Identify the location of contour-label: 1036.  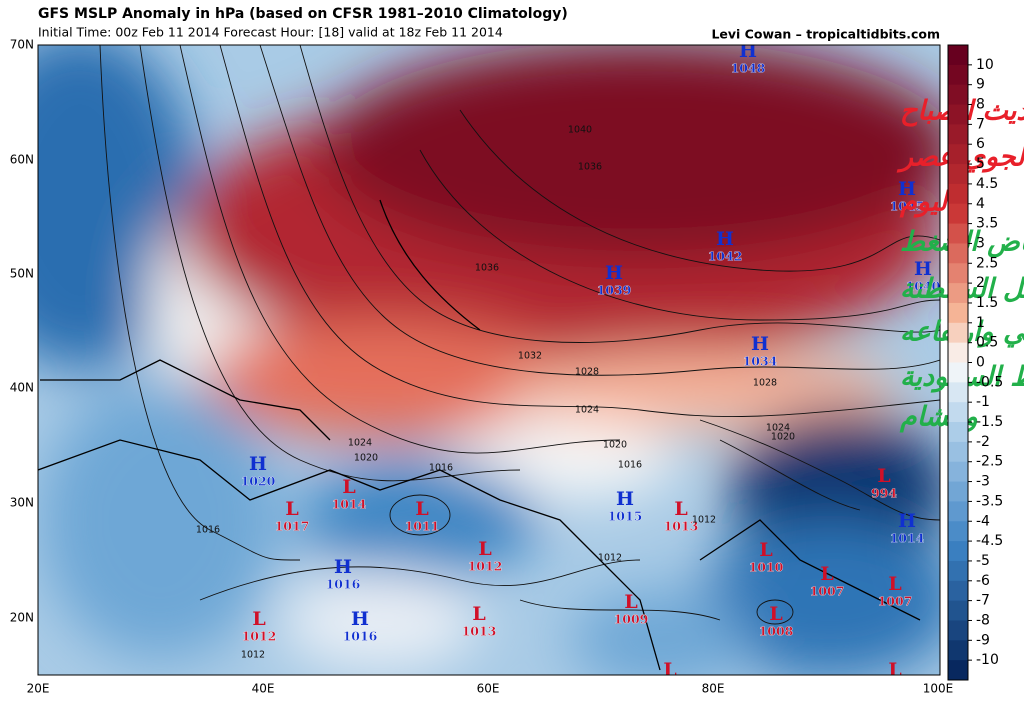
(487, 268).